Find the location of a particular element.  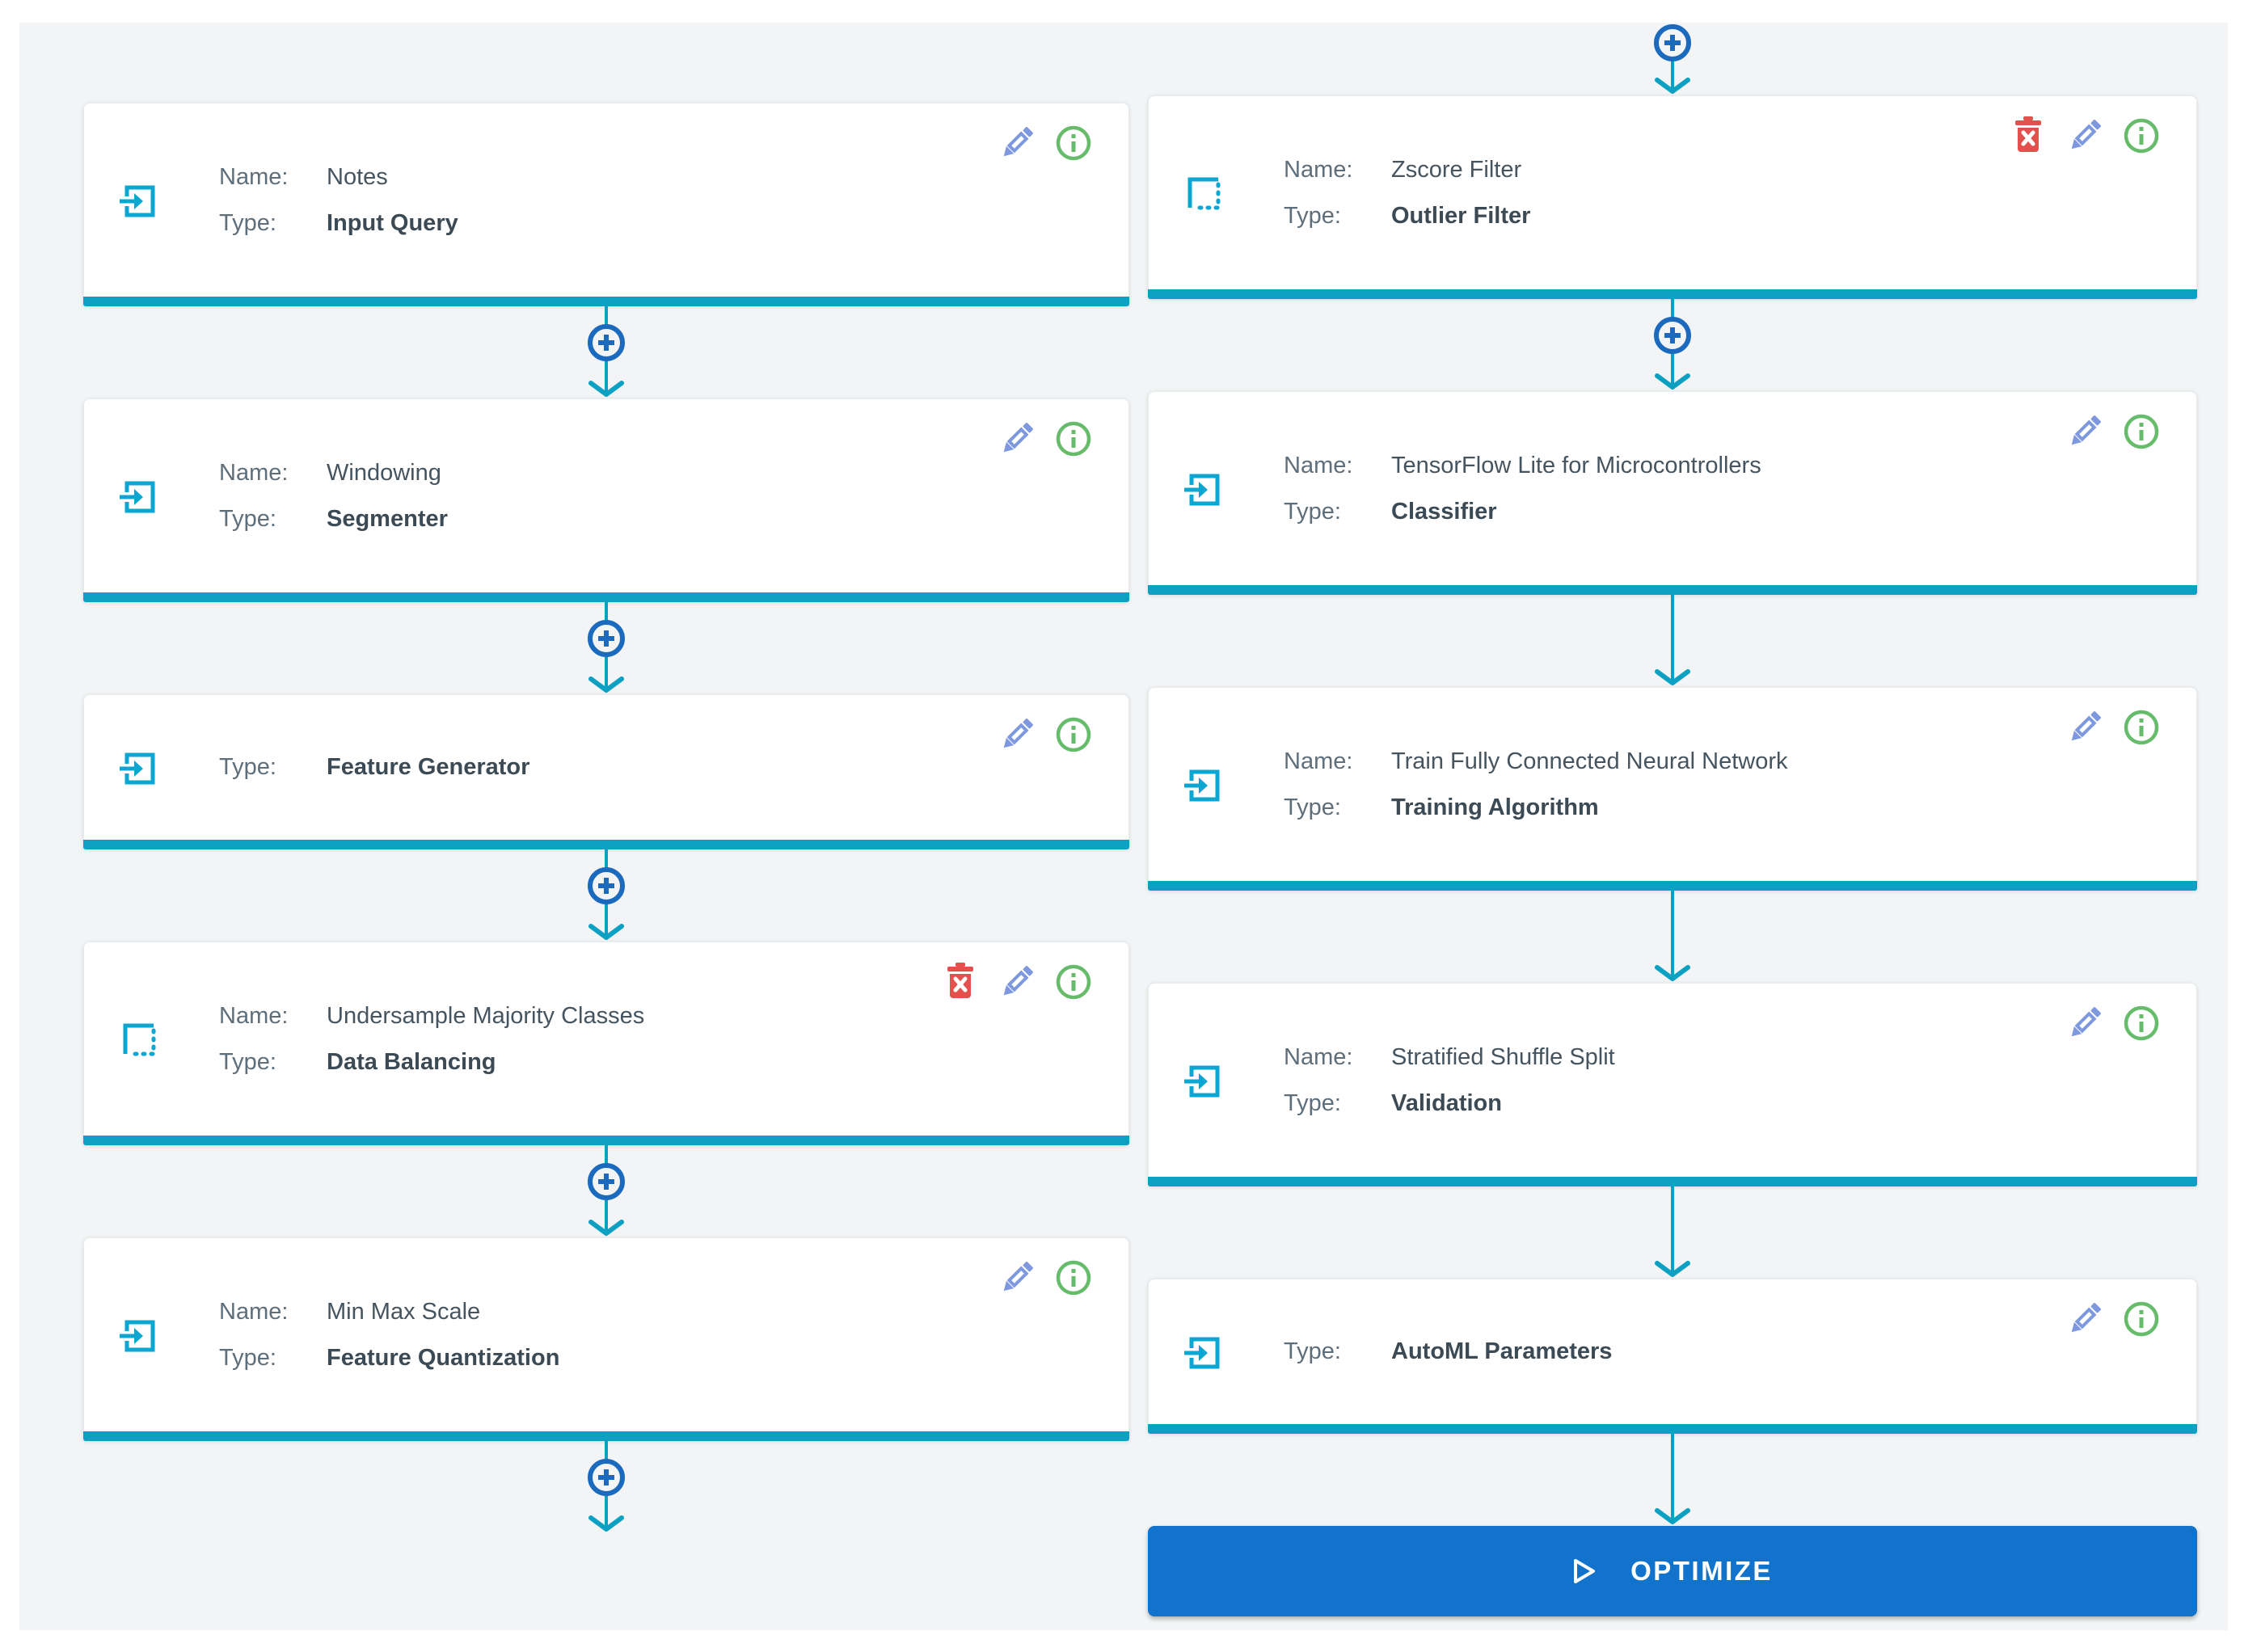

optimize-label: OPTIMIZE is located at coordinates (1702, 1571).